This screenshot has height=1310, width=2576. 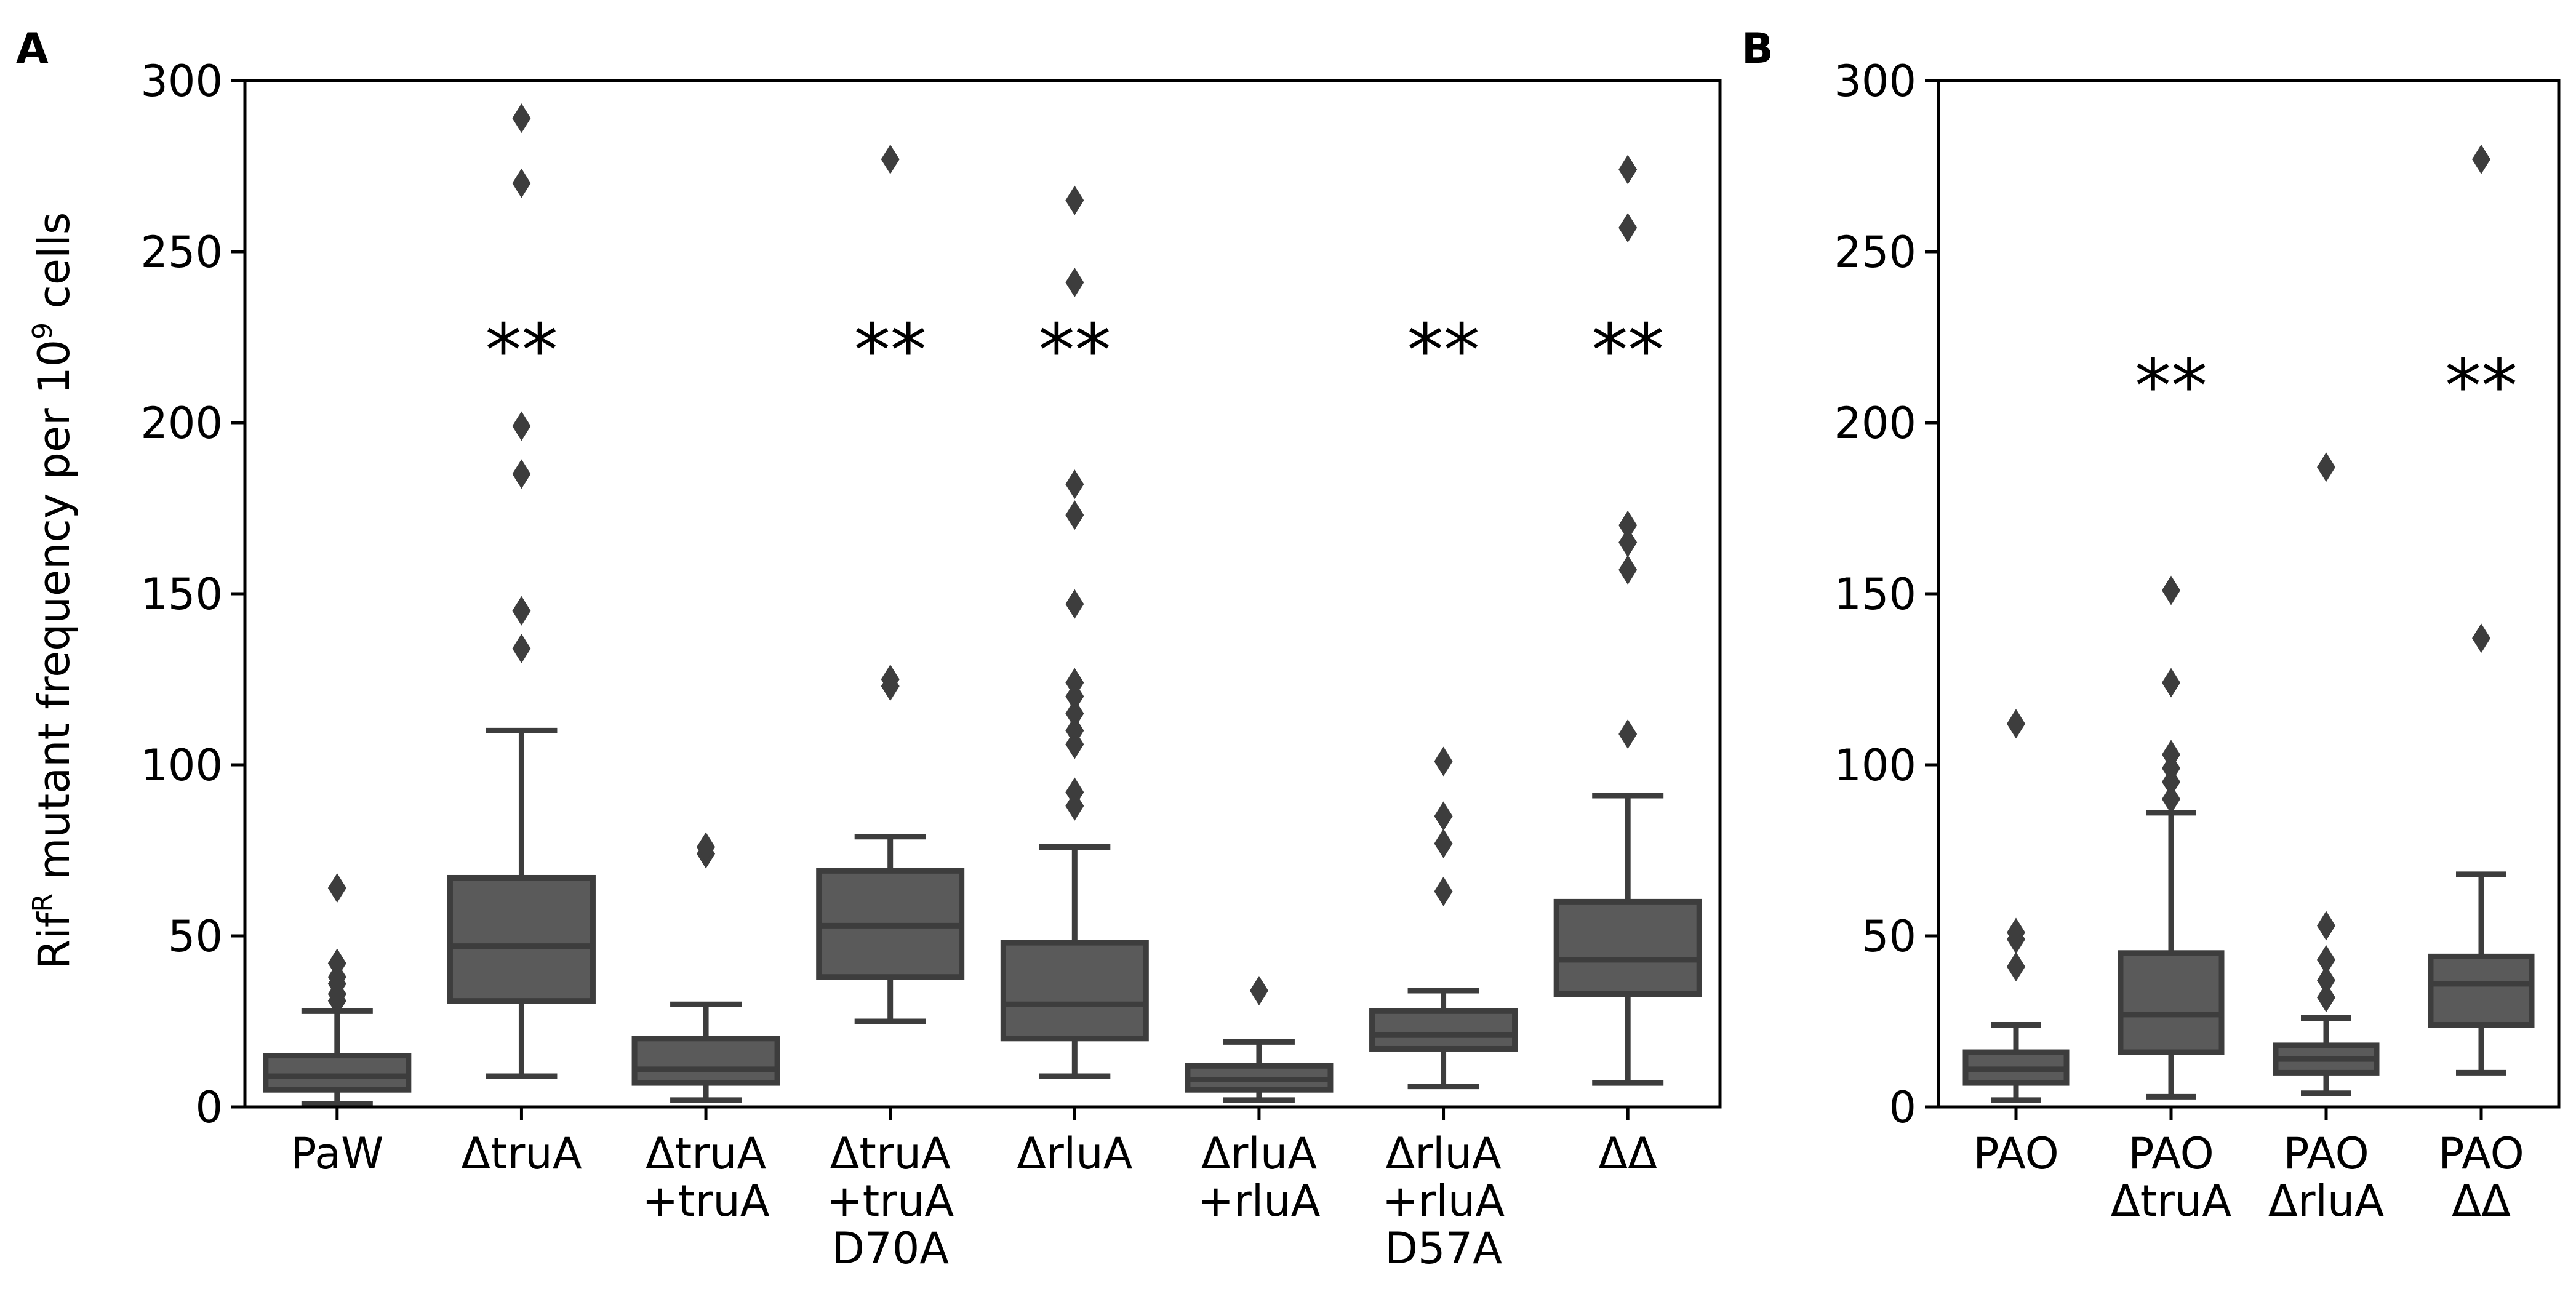 I want to click on panel-b-y-tick-label: 200, so click(x=1875, y=423).